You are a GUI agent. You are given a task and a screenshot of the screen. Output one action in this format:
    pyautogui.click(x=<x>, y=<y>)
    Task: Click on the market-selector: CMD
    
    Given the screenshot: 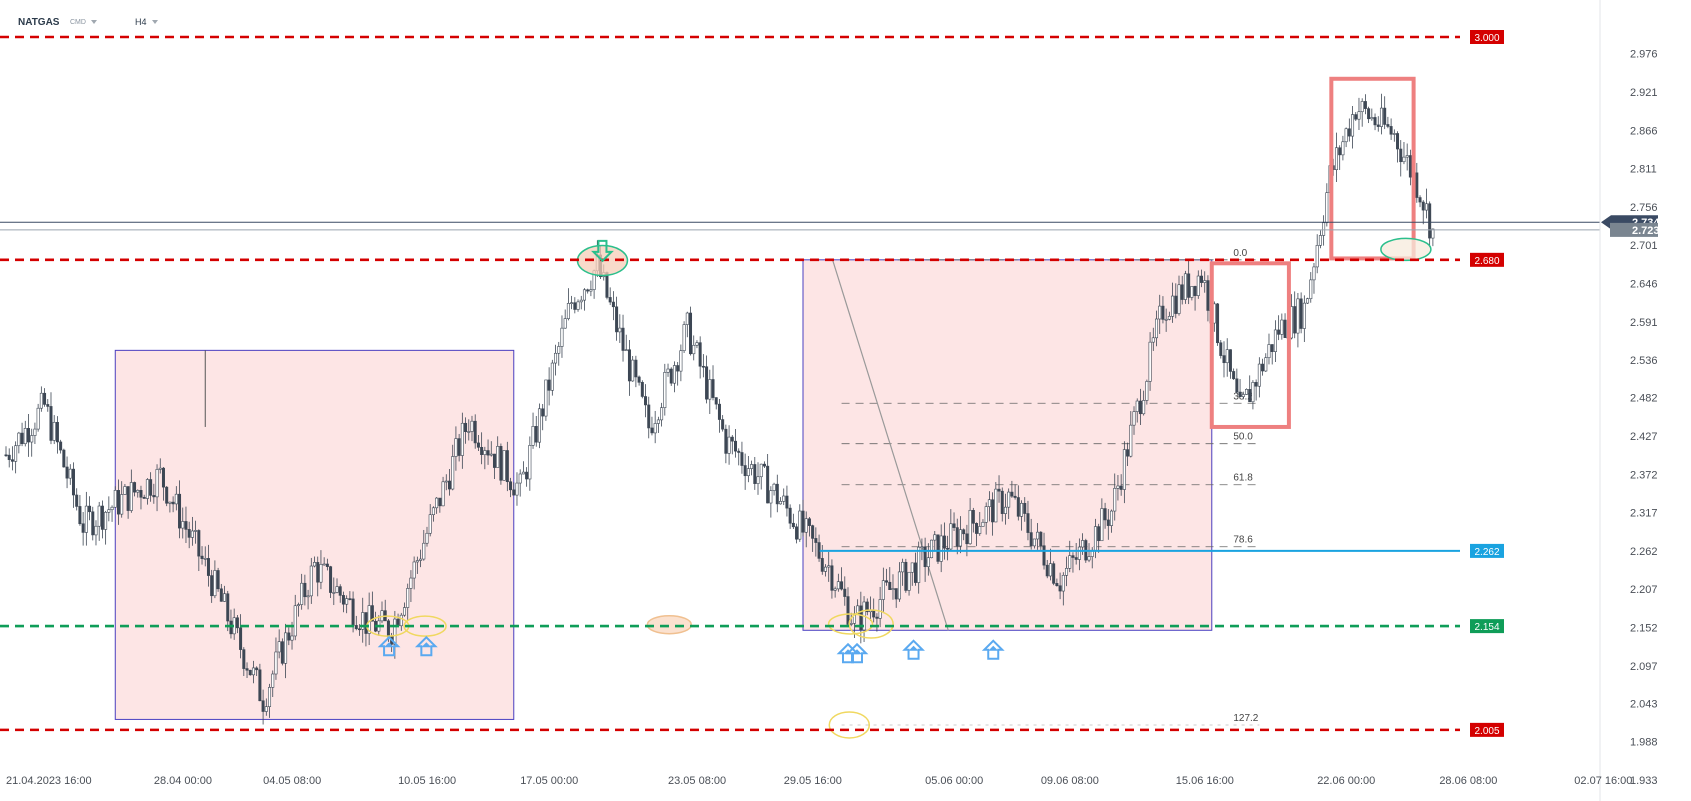 What is the action you would take?
    pyautogui.click(x=83, y=22)
    